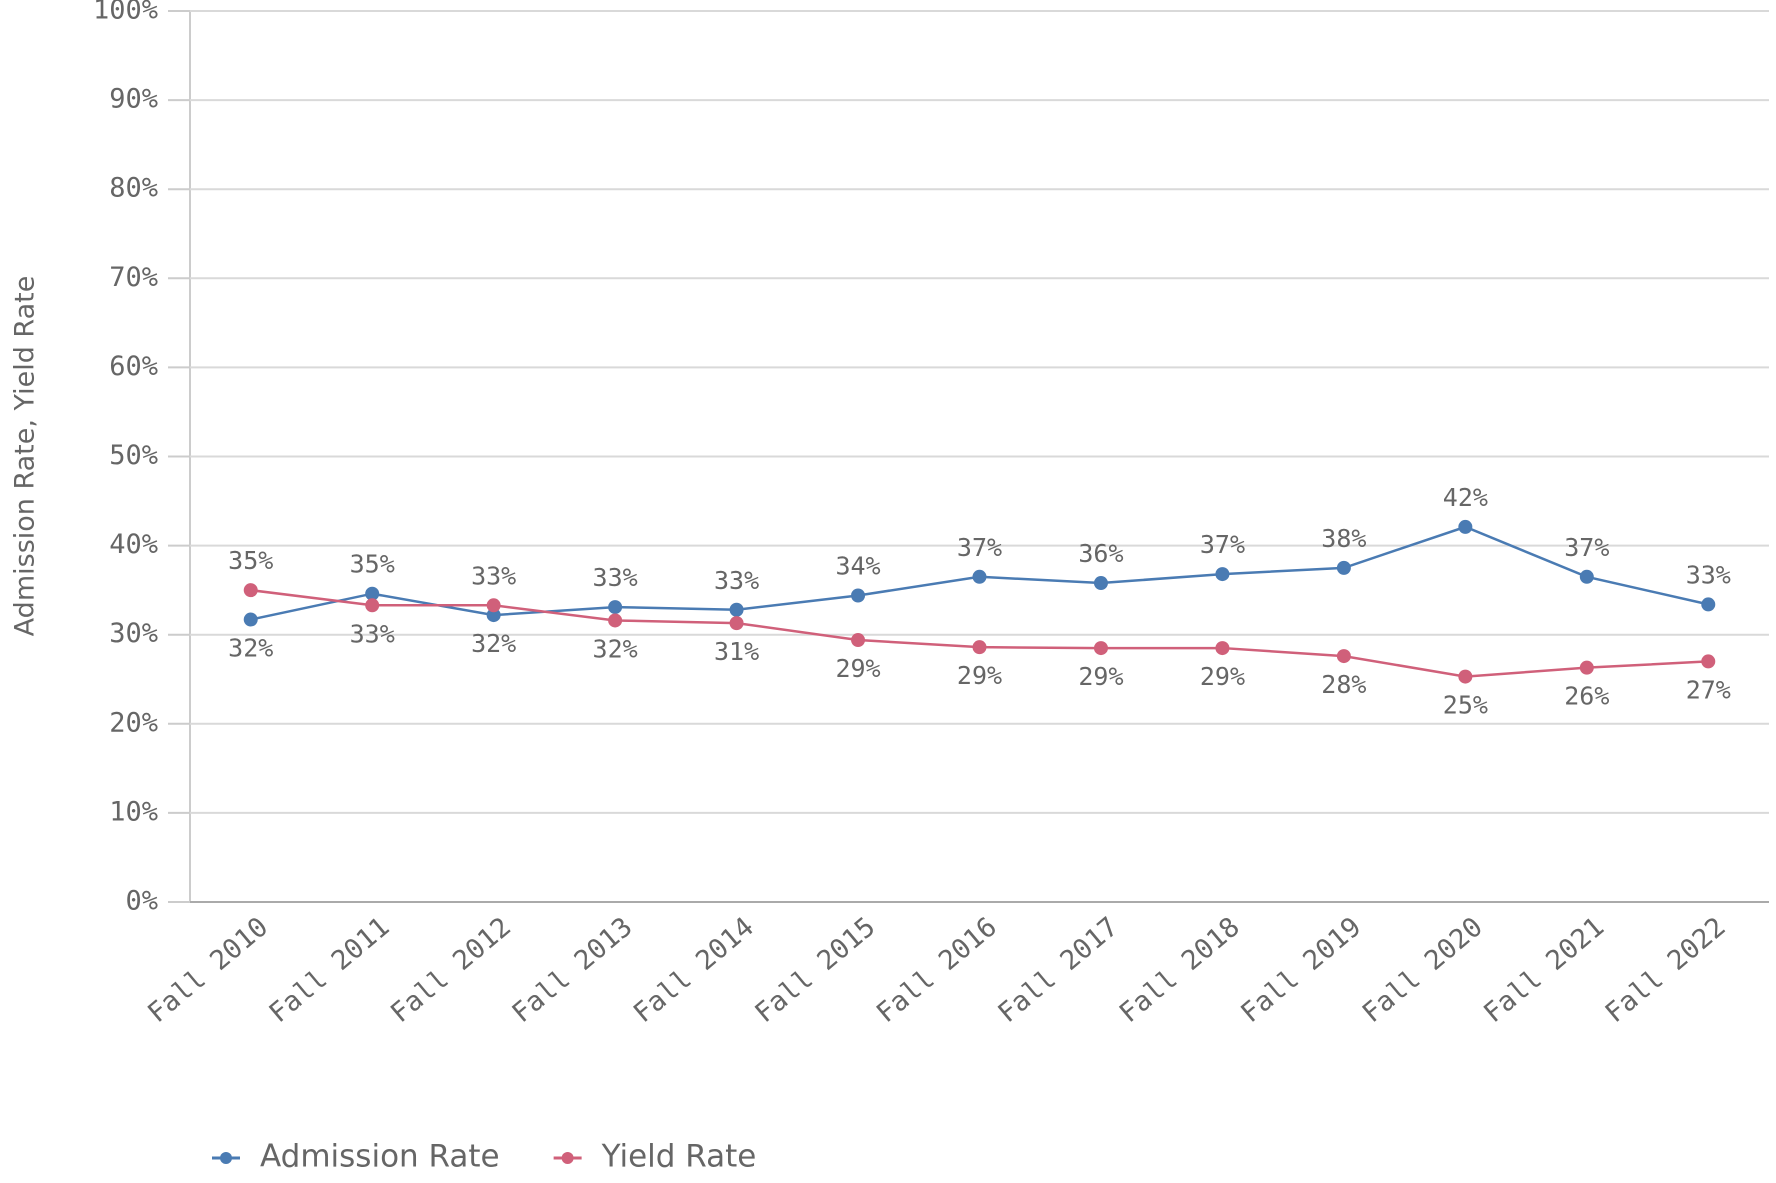 The width and height of the screenshot is (1776, 1183). I want to click on y-axis-title: Admission Rate, Yield Rate, so click(25, 456).